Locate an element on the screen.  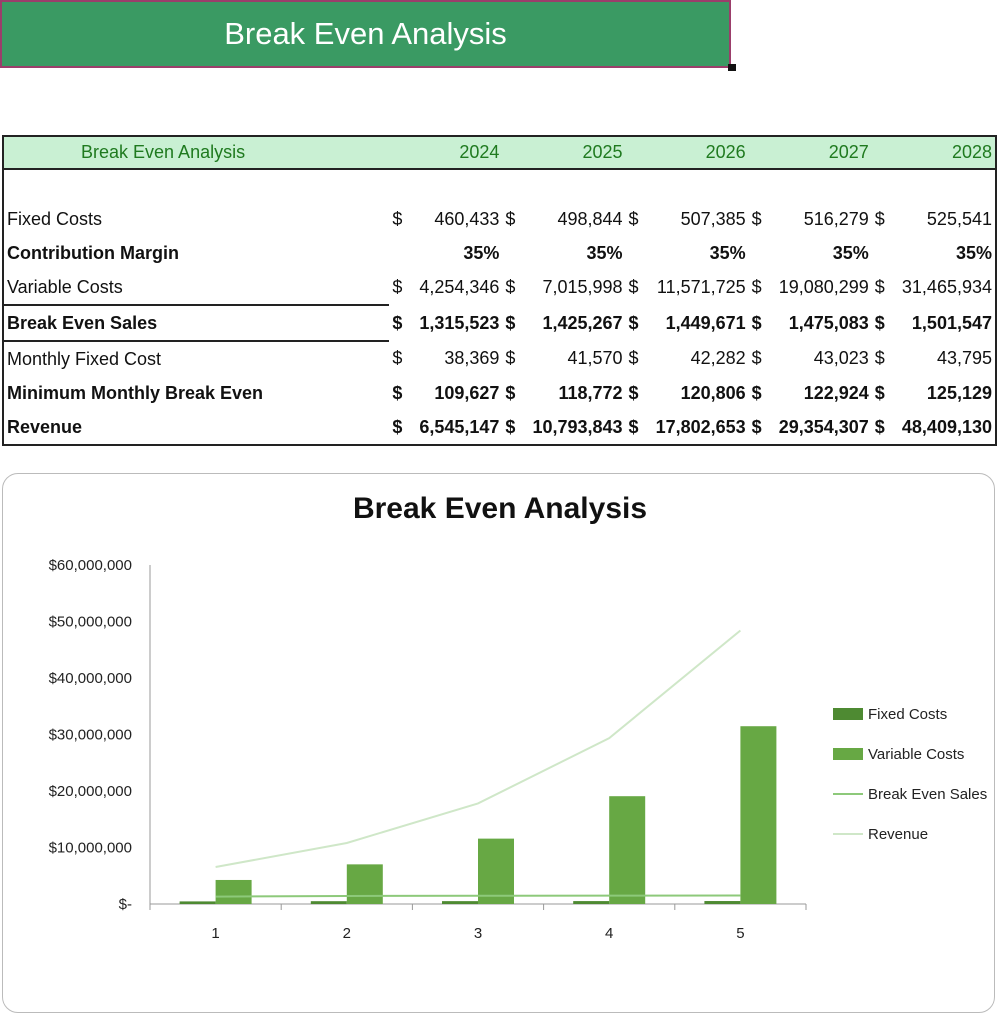
y-tick-label: $- is located at coordinates (125, 904).